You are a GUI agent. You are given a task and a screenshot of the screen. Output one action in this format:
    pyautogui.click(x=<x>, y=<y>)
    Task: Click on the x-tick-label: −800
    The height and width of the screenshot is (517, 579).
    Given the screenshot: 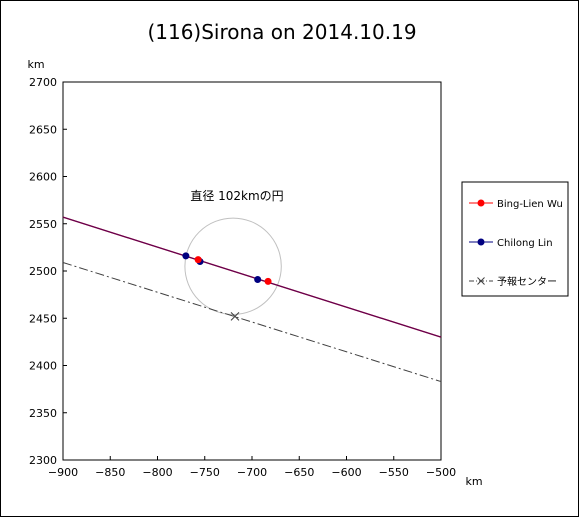 What is the action you would take?
    pyautogui.click(x=157, y=472)
    